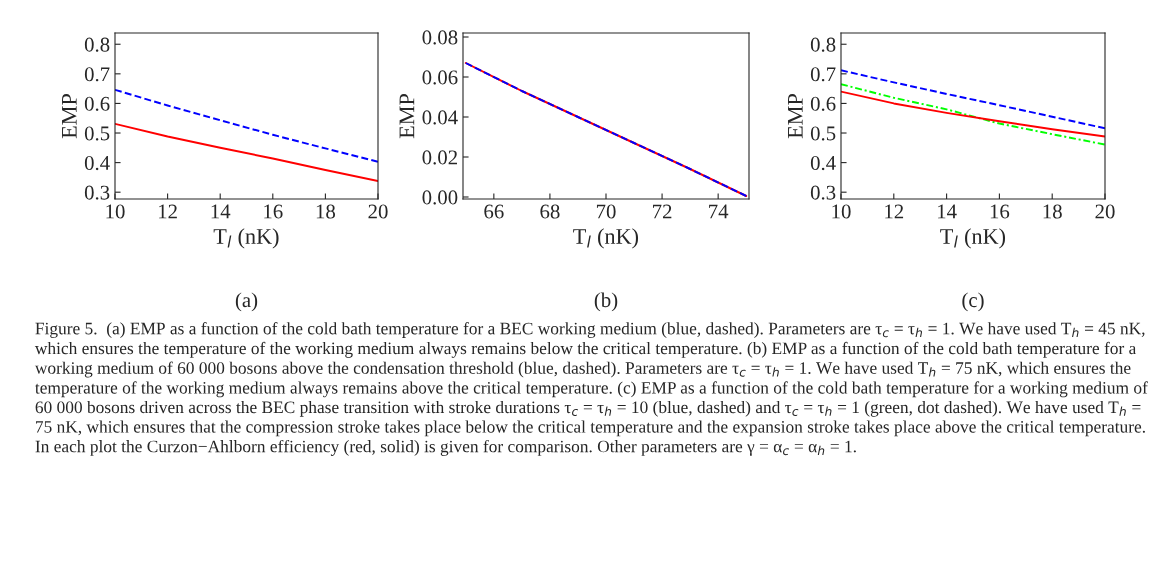  Describe the element at coordinates (246, 302) in the screenshot. I see `text: (a)` at that location.